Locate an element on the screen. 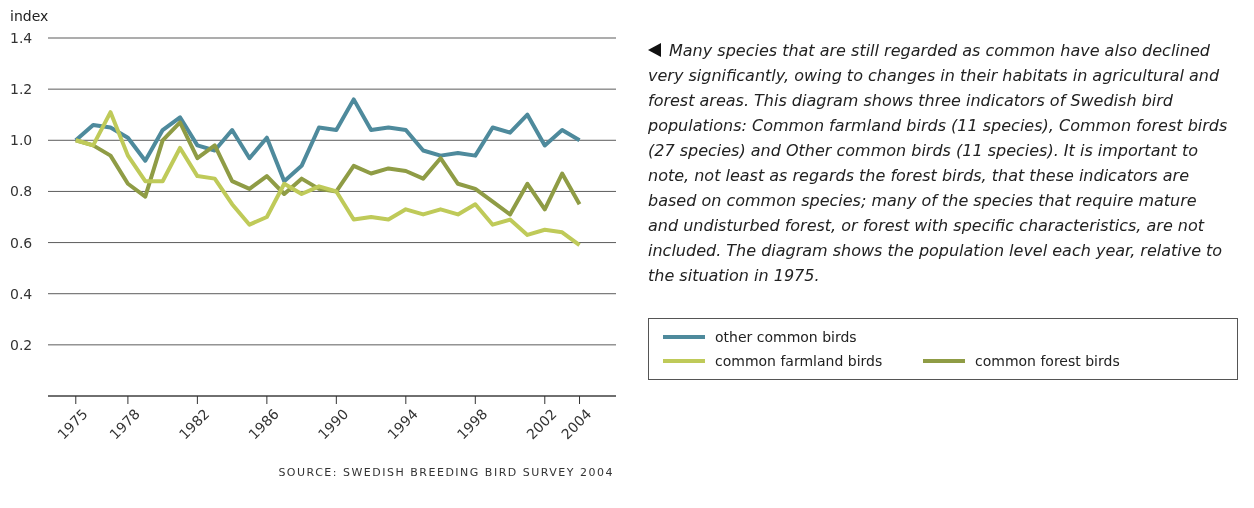 The height and width of the screenshot is (508, 1254). y-tick-label: 0.8 is located at coordinates (21, 191).